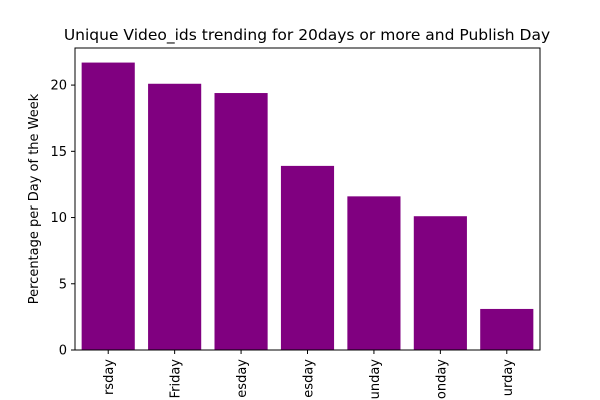  I want to click on y-tick-label-0: 0, so click(63, 351).